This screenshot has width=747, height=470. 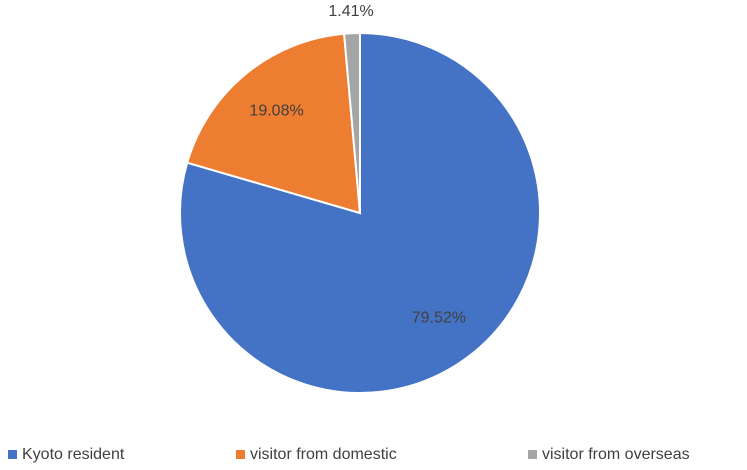 I want to click on data-label: 1.41%, so click(x=350, y=11).